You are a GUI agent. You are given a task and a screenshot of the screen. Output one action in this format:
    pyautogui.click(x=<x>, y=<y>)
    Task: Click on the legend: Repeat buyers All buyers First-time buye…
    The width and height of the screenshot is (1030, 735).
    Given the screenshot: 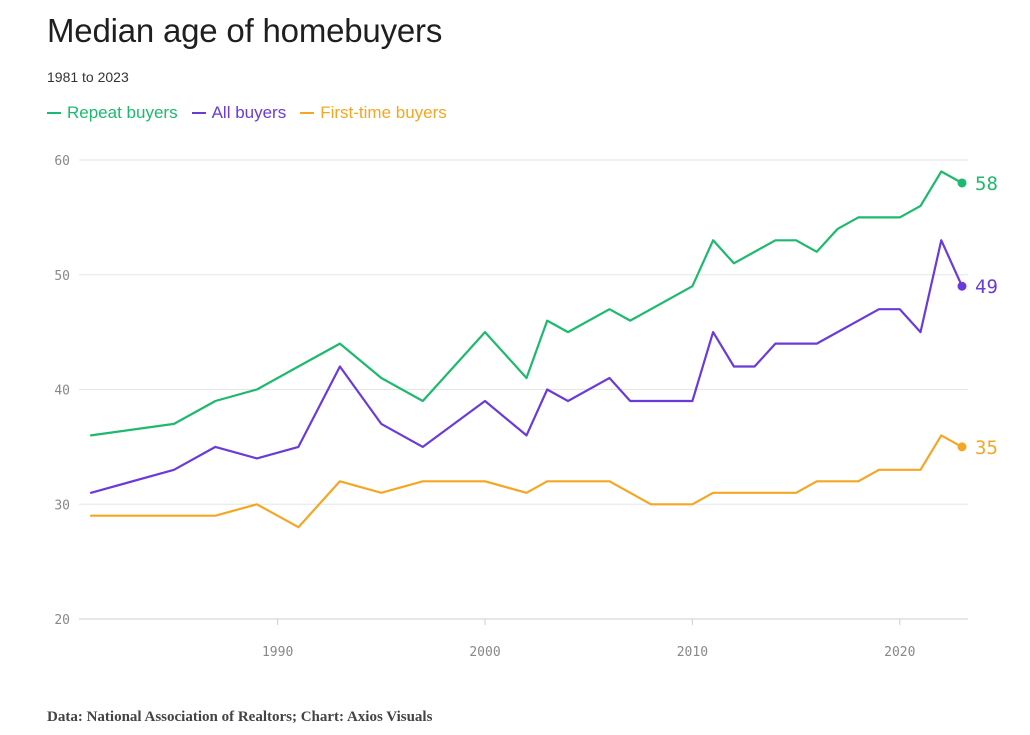 What is the action you would take?
    pyautogui.click(x=247, y=113)
    